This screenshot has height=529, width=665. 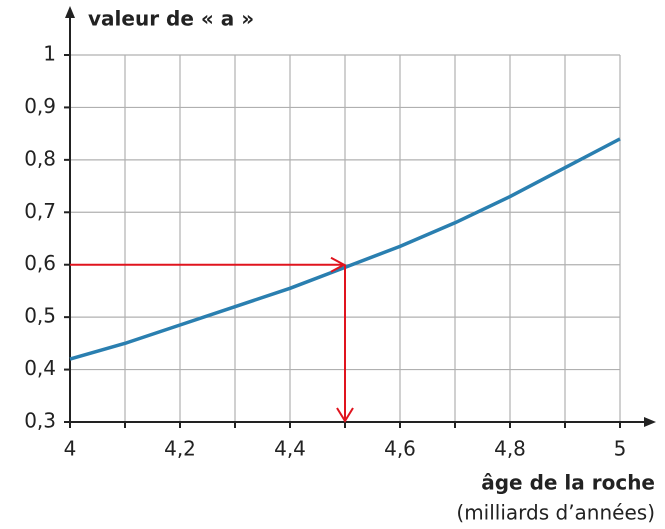 I want to click on x-tick-label: 4, so click(x=70, y=449).